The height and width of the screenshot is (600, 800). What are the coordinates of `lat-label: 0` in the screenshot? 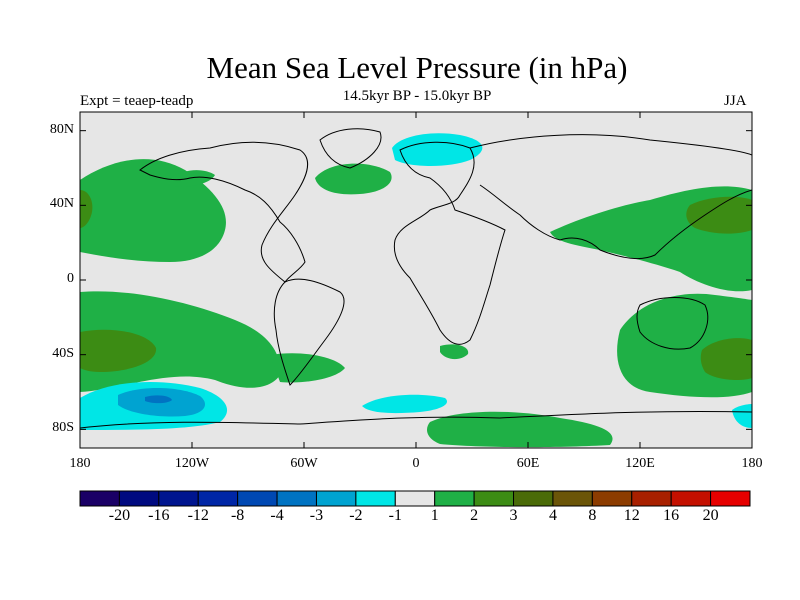 It's located at (70, 278).